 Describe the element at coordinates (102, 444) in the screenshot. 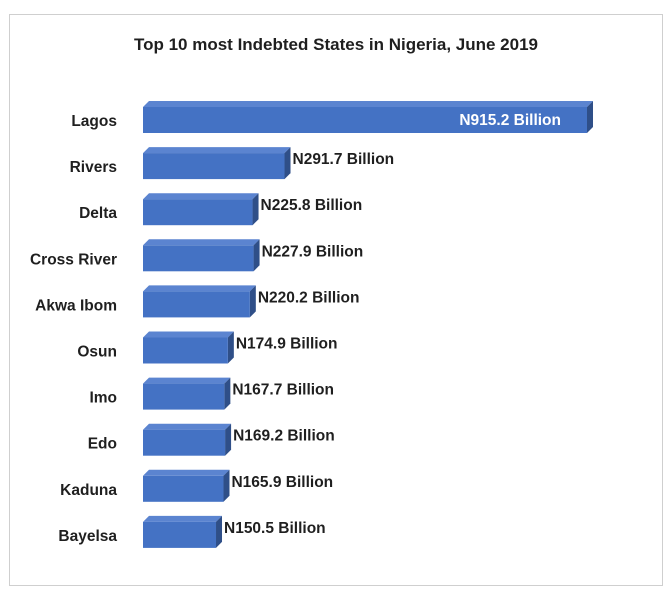

I see `category-label: Edo` at that location.